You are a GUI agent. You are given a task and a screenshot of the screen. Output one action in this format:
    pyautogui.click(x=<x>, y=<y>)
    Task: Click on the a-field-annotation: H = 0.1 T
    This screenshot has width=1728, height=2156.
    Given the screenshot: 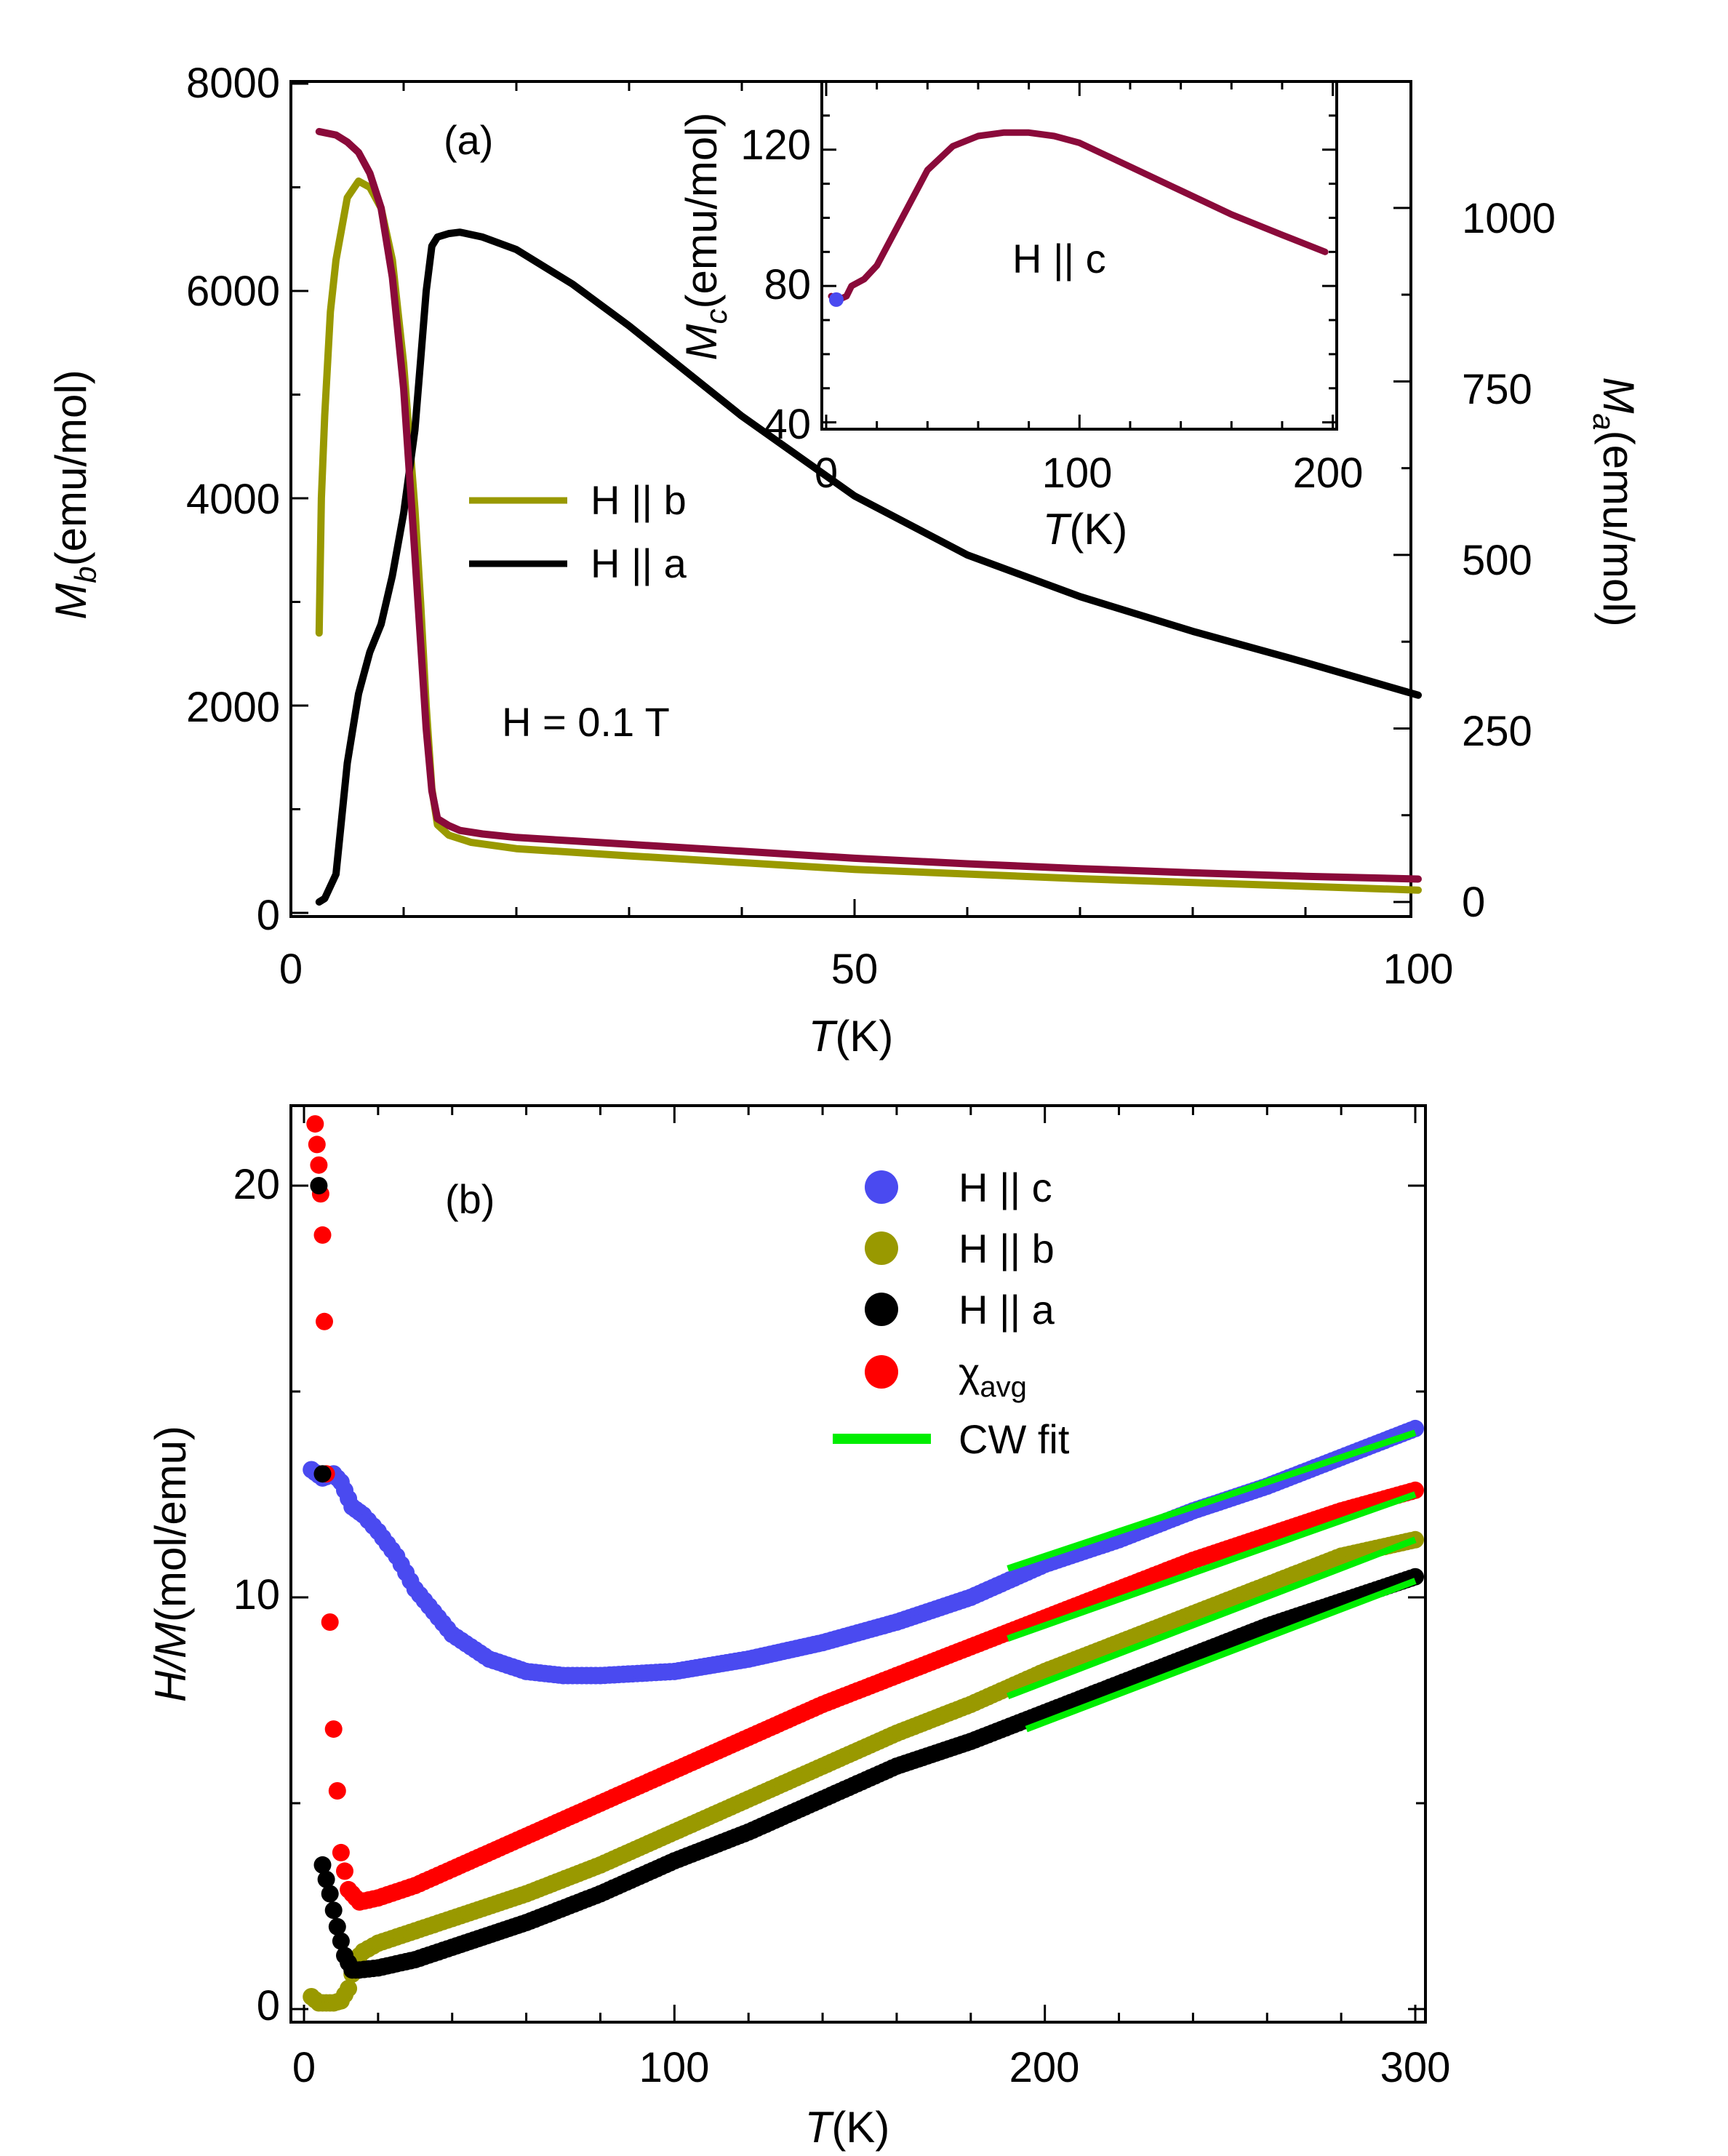 What is the action you would take?
    pyautogui.click(x=586, y=722)
    